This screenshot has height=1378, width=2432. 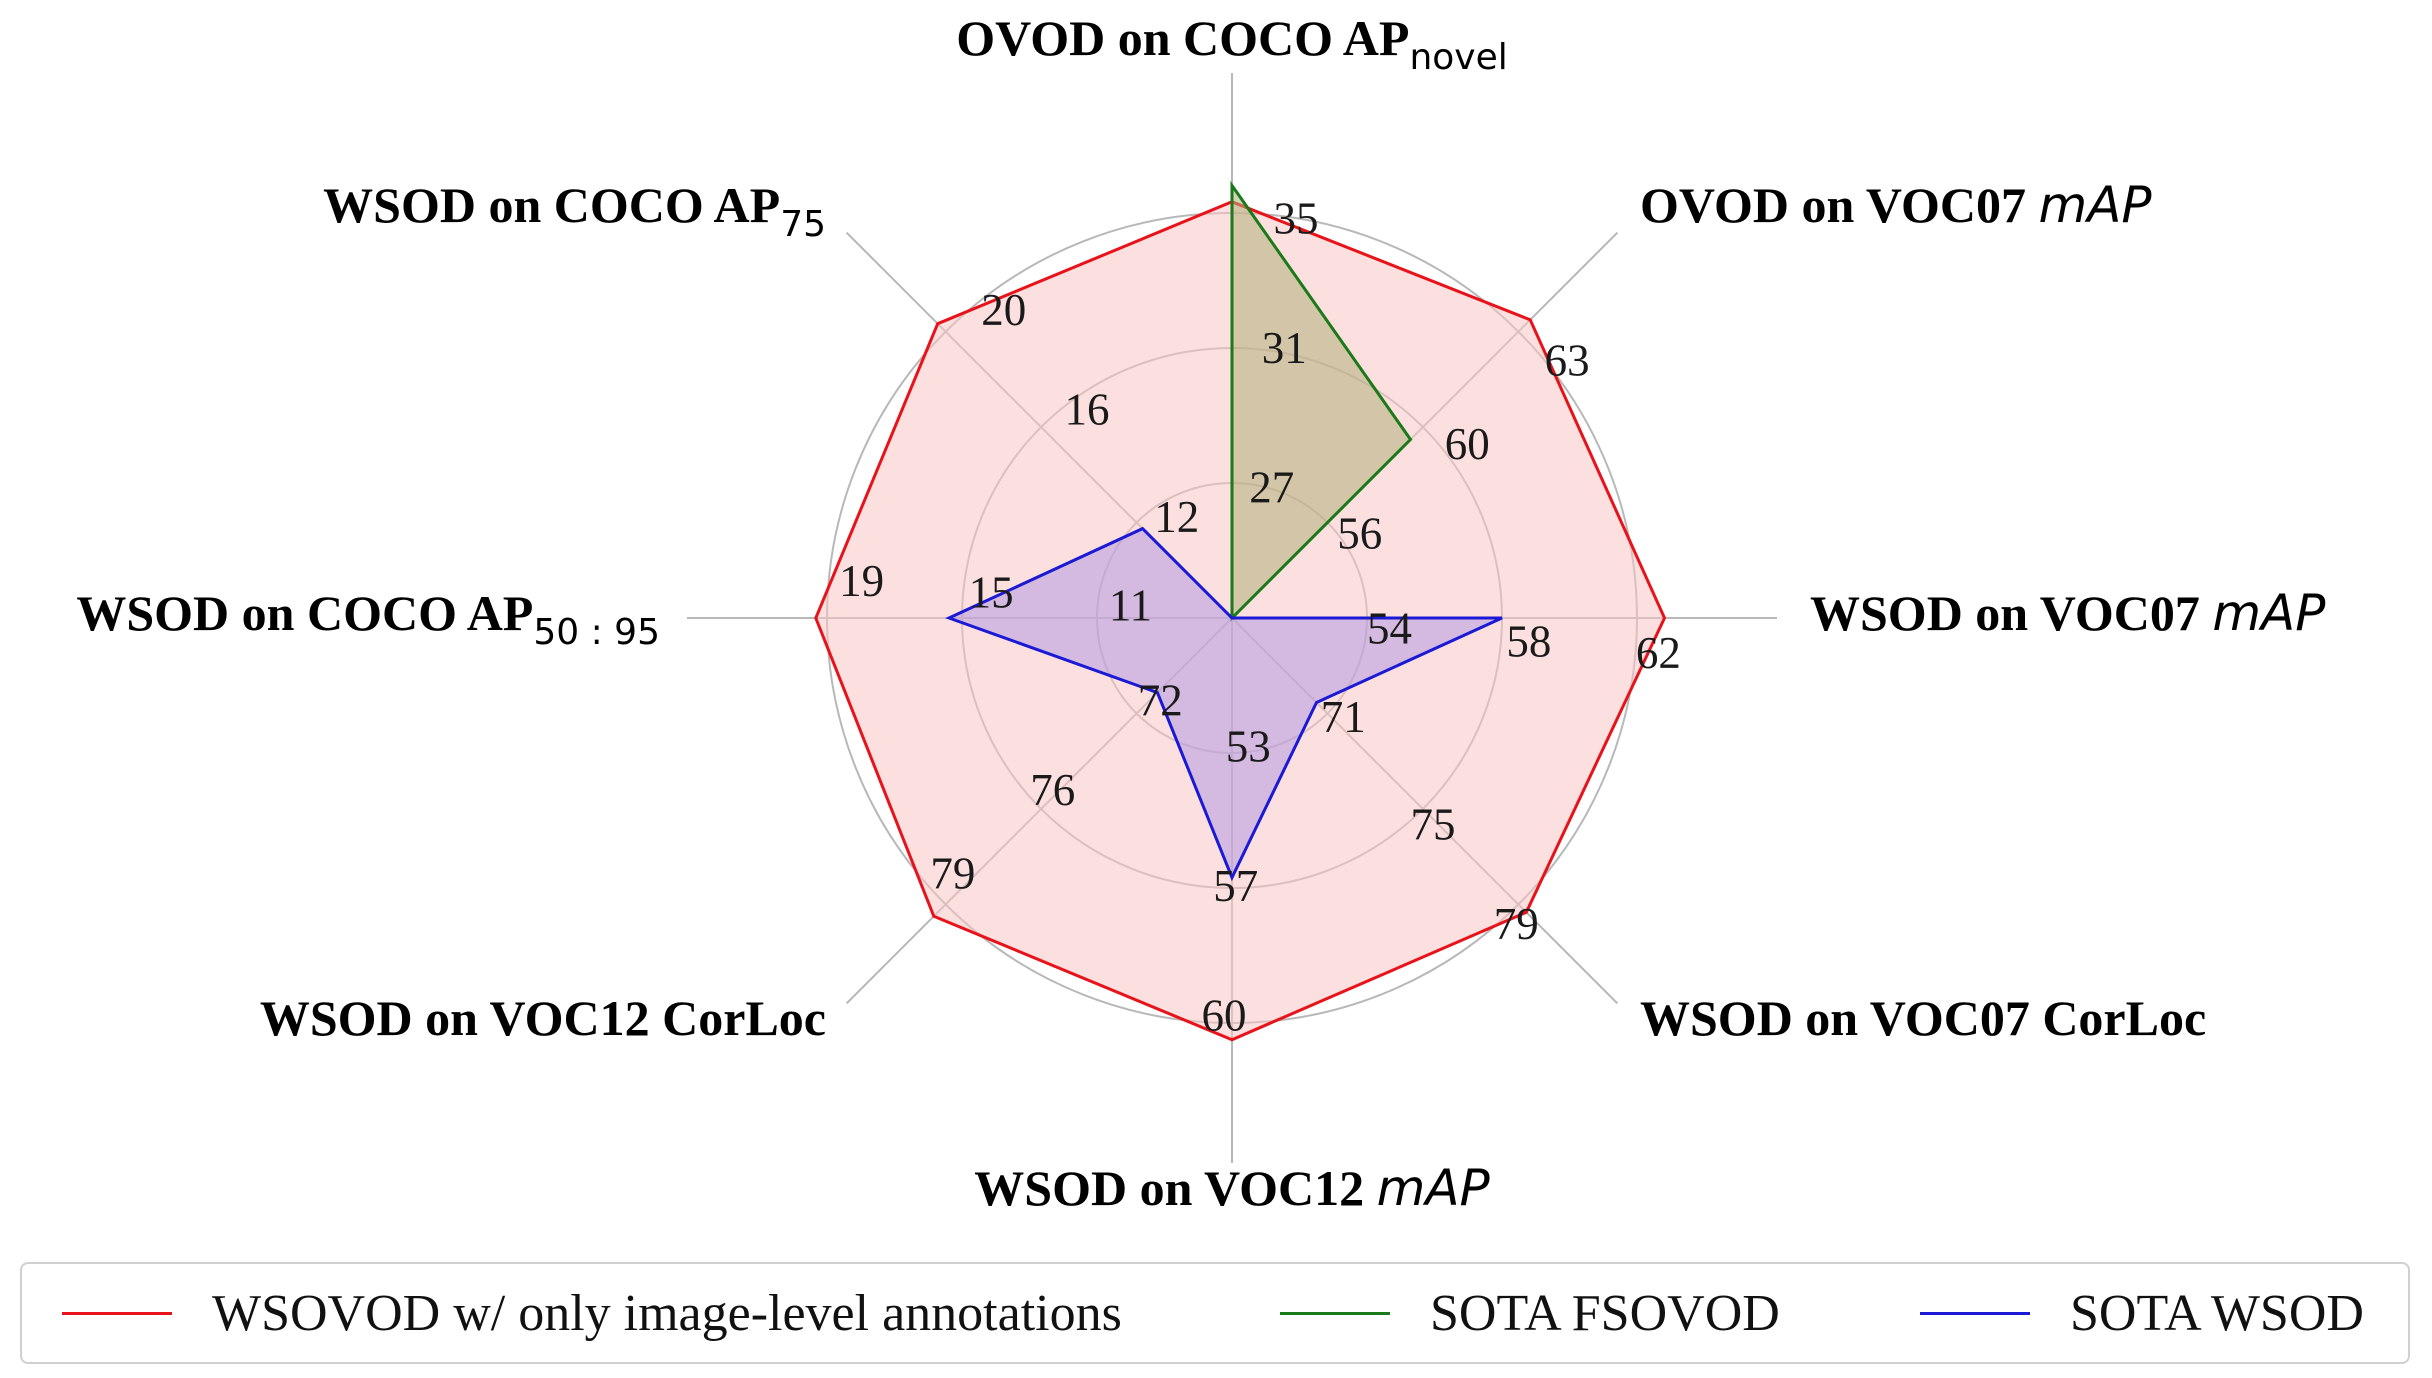 What do you see at coordinates (1176, 517) in the screenshot?
I see `tick-label-8-1: 12` at bounding box center [1176, 517].